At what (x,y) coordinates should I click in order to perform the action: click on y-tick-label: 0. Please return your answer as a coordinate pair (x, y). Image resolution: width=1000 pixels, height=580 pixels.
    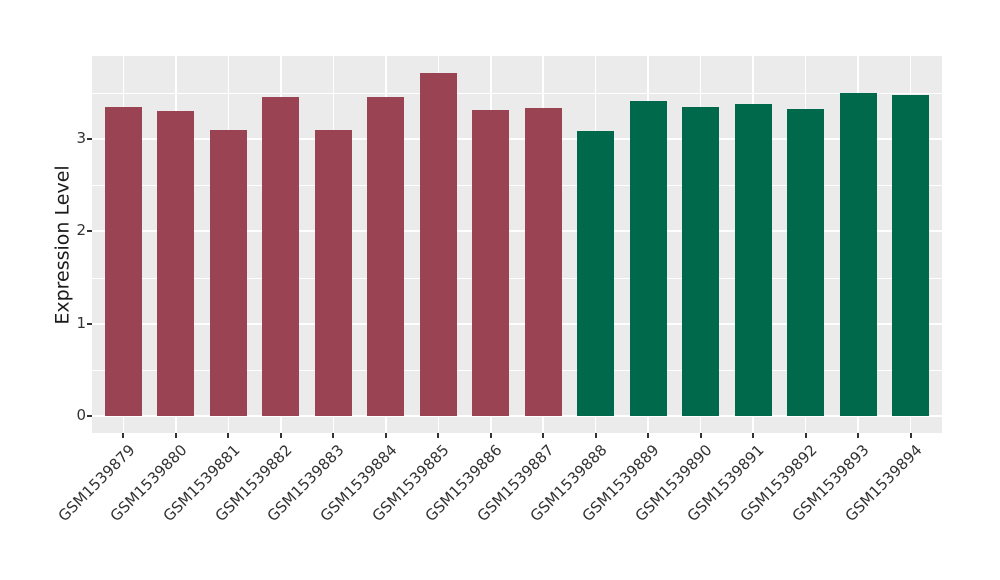
    Looking at the image, I should click on (81, 415).